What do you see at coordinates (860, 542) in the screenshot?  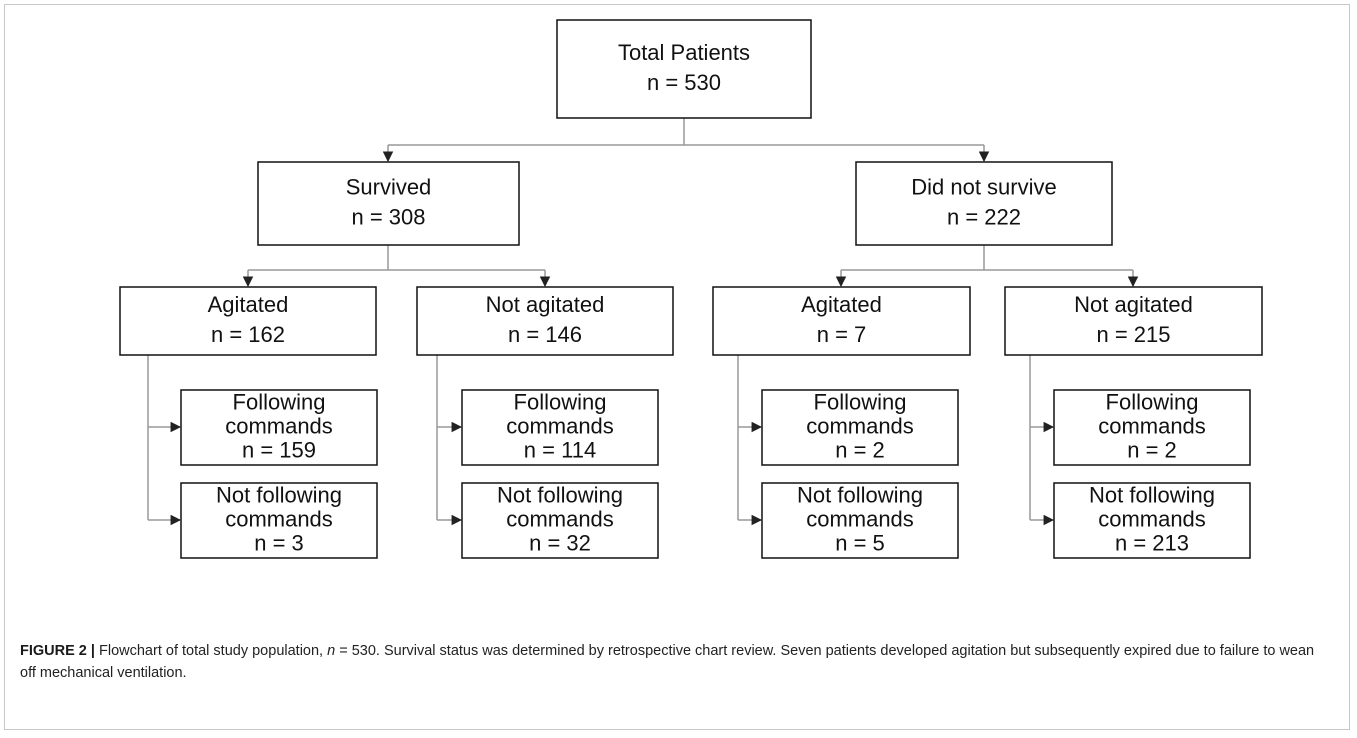 I see `node-label: n = 5` at bounding box center [860, 542].